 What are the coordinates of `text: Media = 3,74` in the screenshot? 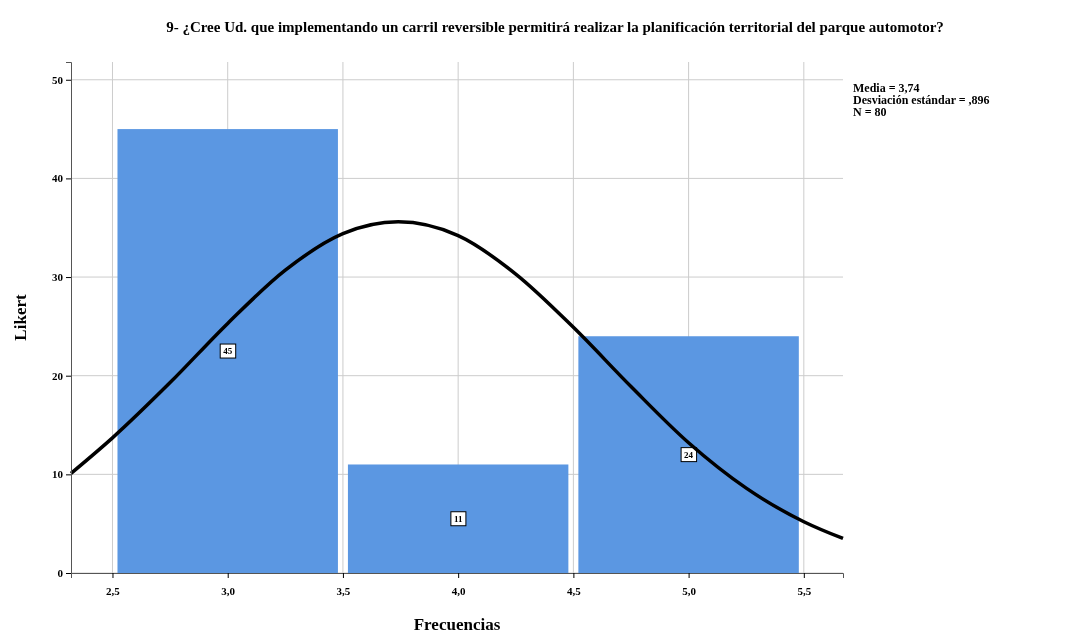 It's located at (886, 88).